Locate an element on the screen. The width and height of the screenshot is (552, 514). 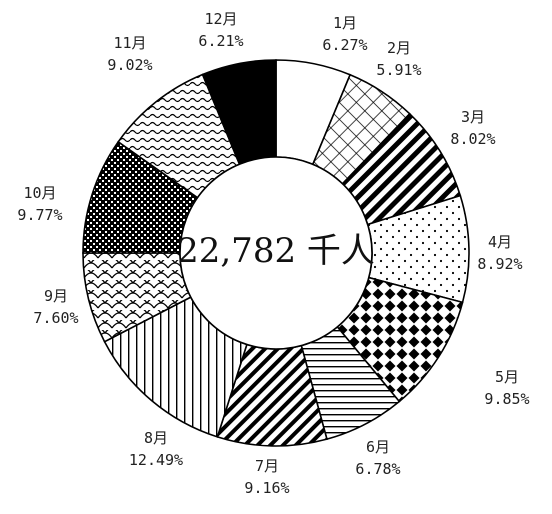
slice-percent-7: 9.16% is located at coordinates (266, 488).